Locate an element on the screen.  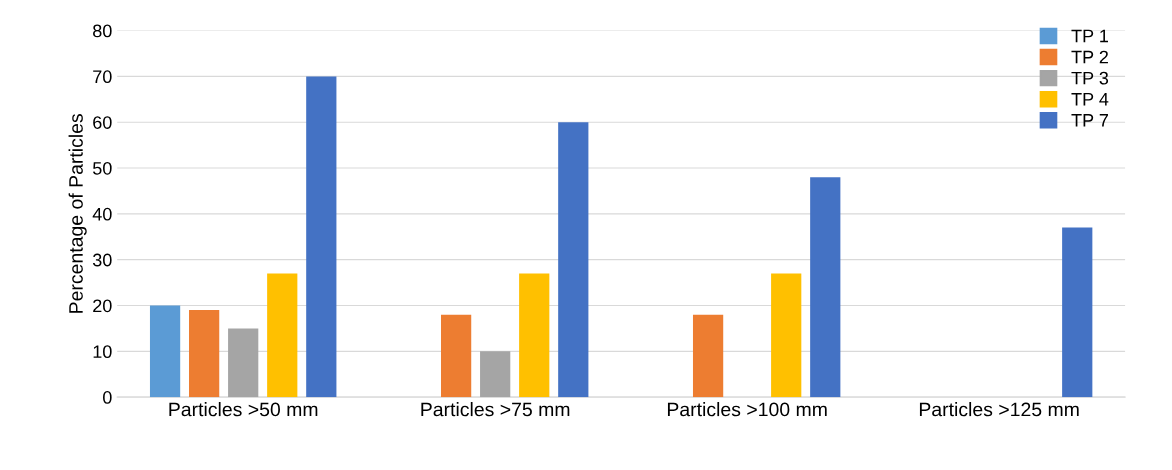
legend-label: TP 4 is located at coordinates (1090, 99).